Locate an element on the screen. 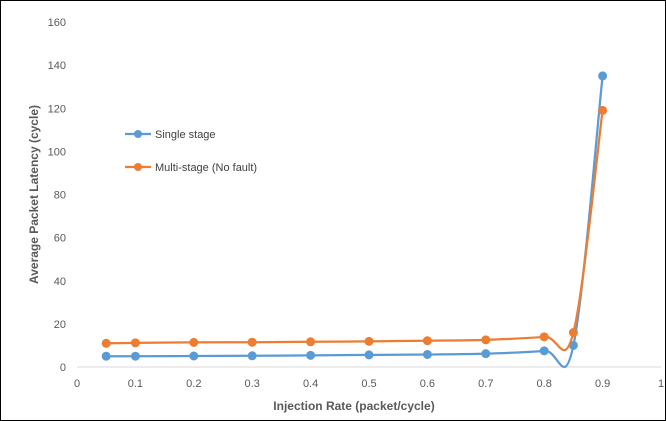 This screenshot has width=666, height=421. x-tick-label: 1 is located at coordinates (661, 384).